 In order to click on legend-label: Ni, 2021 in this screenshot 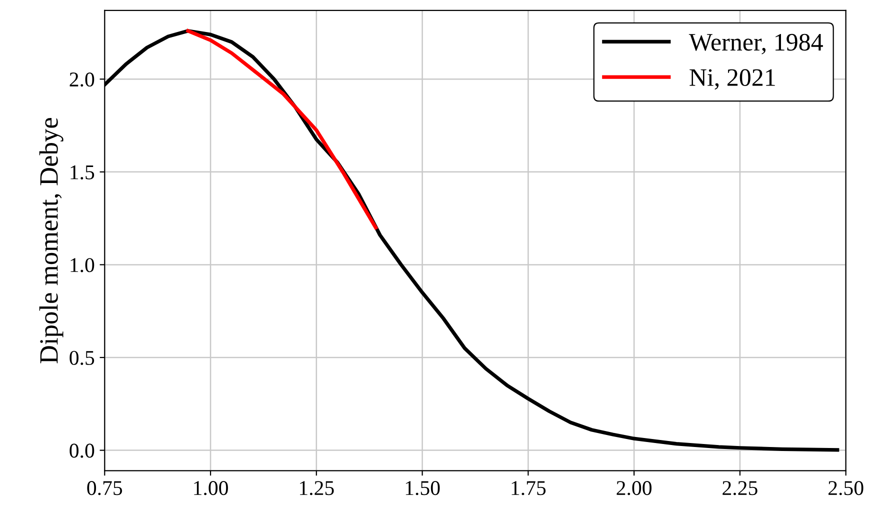, I will do `click(732, 79)`.